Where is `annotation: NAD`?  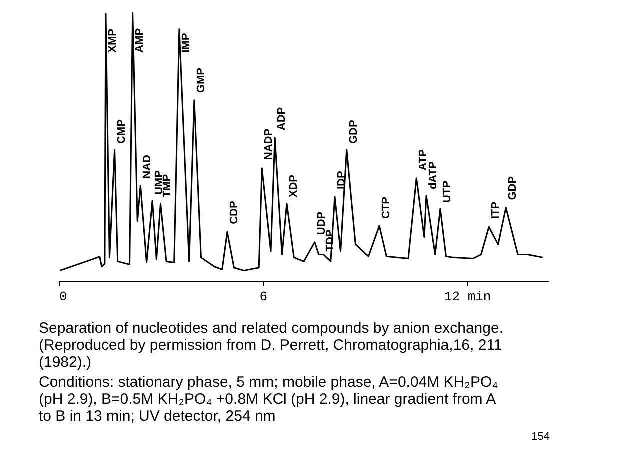 annotation: NAD is located at coordinates (148, 166).